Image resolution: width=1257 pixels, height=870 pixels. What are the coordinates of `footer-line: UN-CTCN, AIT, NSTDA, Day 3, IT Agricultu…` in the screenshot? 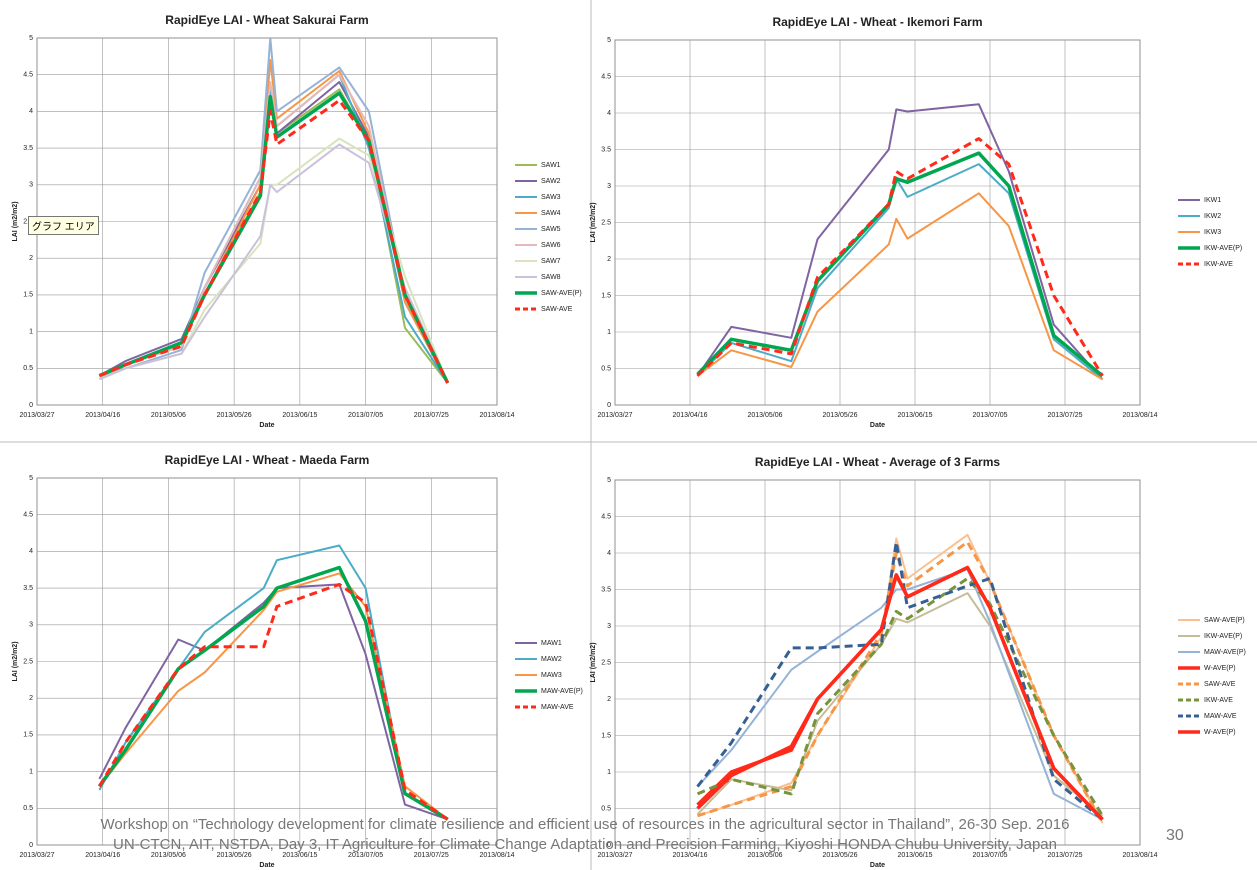 It's located at (585, 844).